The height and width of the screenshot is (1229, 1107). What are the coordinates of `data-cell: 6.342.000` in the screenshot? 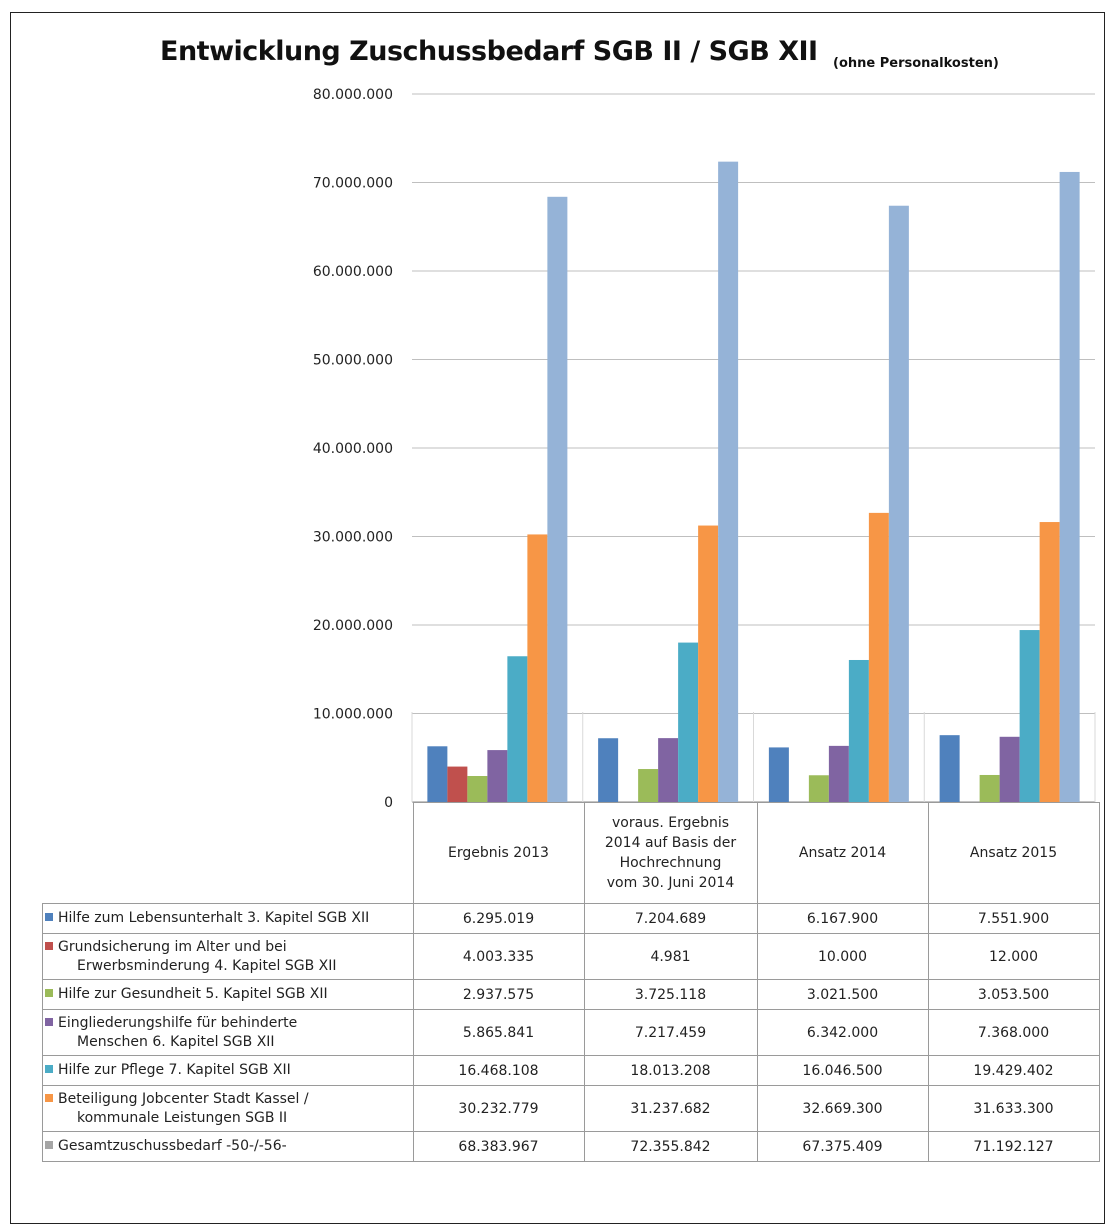 It's located at (842, 1032).